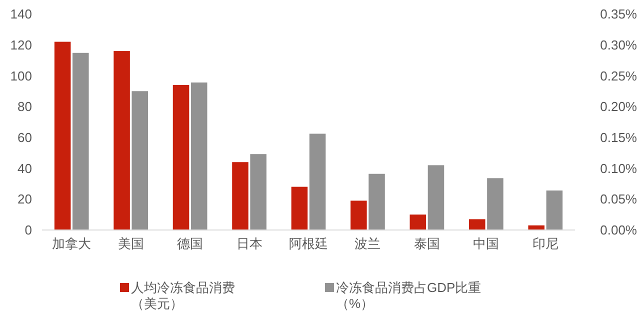 The width and height of the screenshot is (640, 321). I want to click on y-tick-label: 80, so click(25, 106).